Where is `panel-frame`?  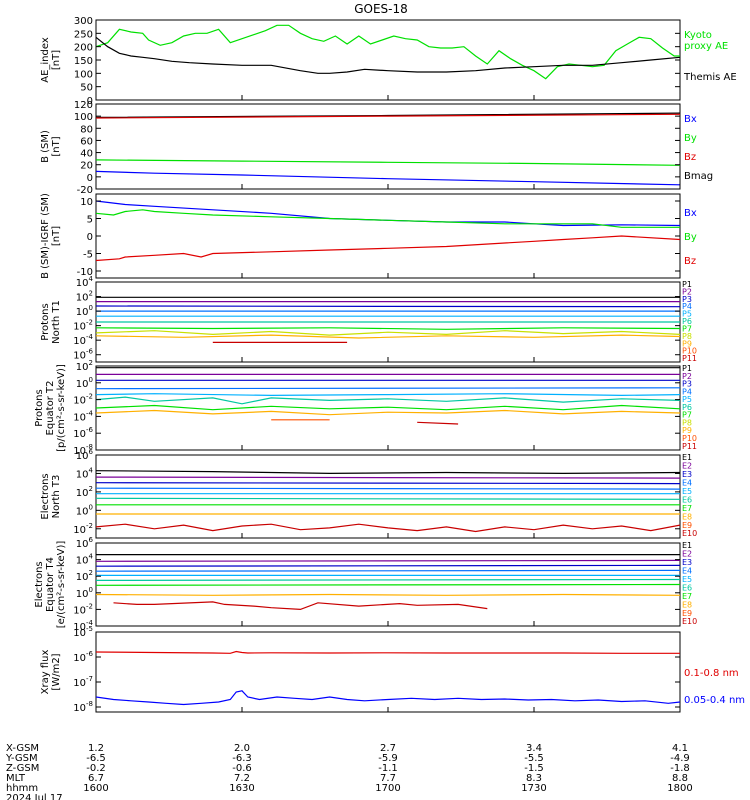
panel-frame is located at coordinates (388, 60).